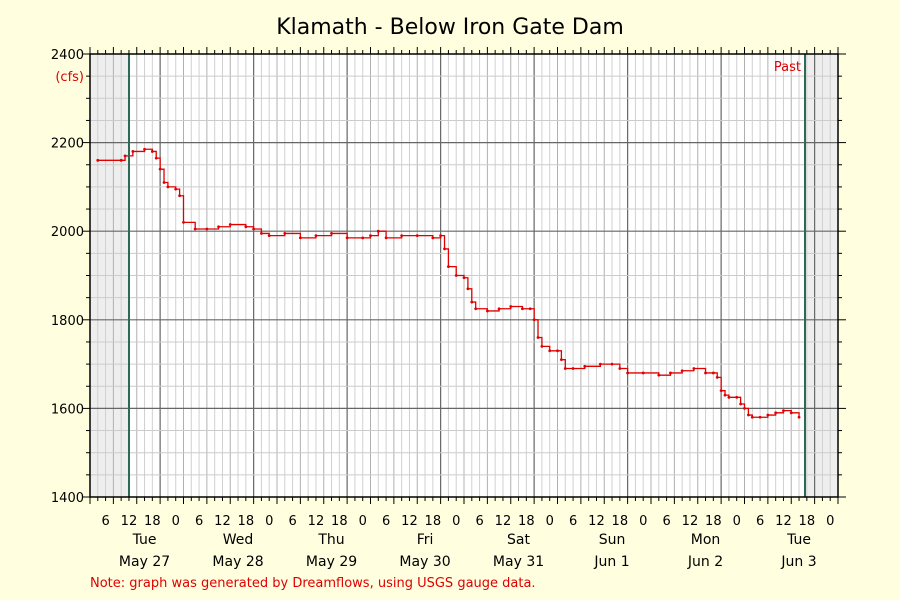 This screenshot has width=900, height=600. What do you see at coordinates (450, 27) in the screenshot?
I see `chart-title: Klamath - Below Iron Gate Dam` at bounding box center [450, 27].